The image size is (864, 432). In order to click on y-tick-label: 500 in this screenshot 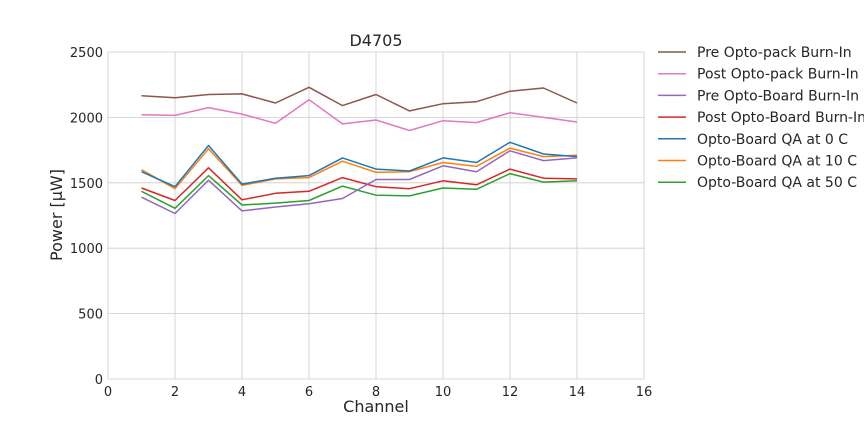, I will do `click(90, 315)`.